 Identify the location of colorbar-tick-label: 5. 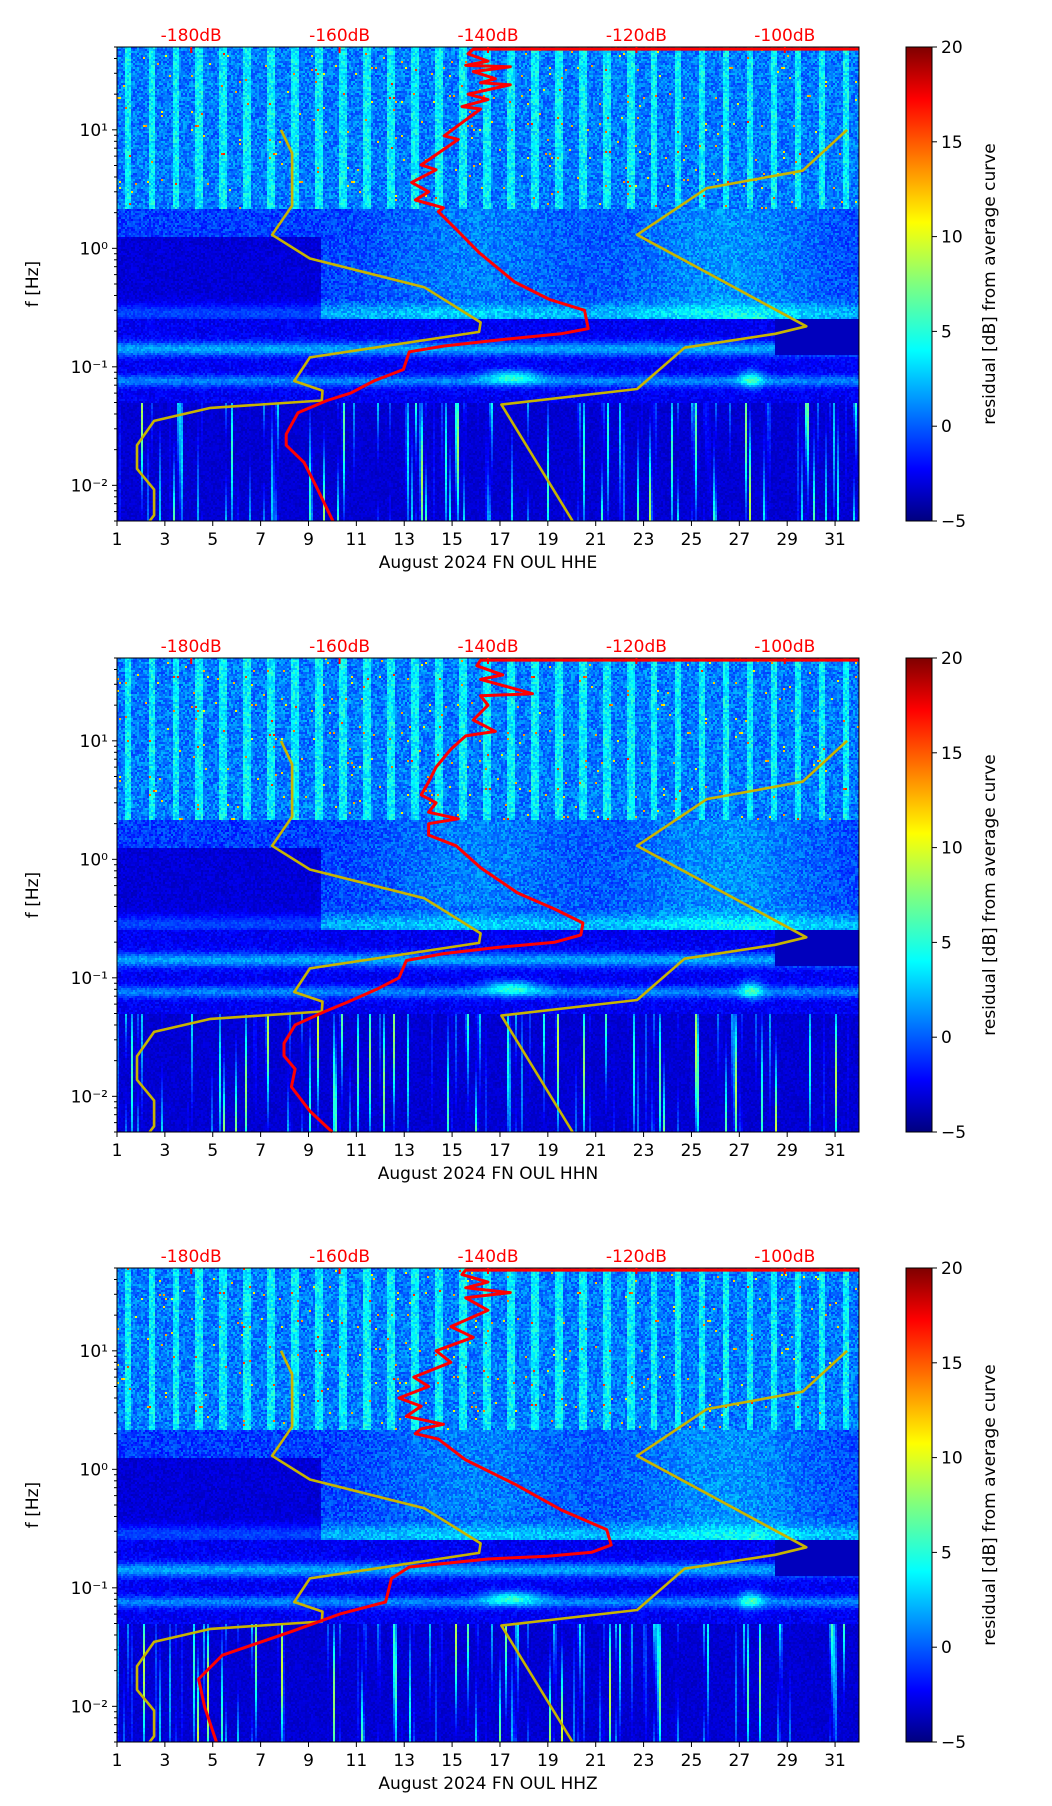
(946, 332).